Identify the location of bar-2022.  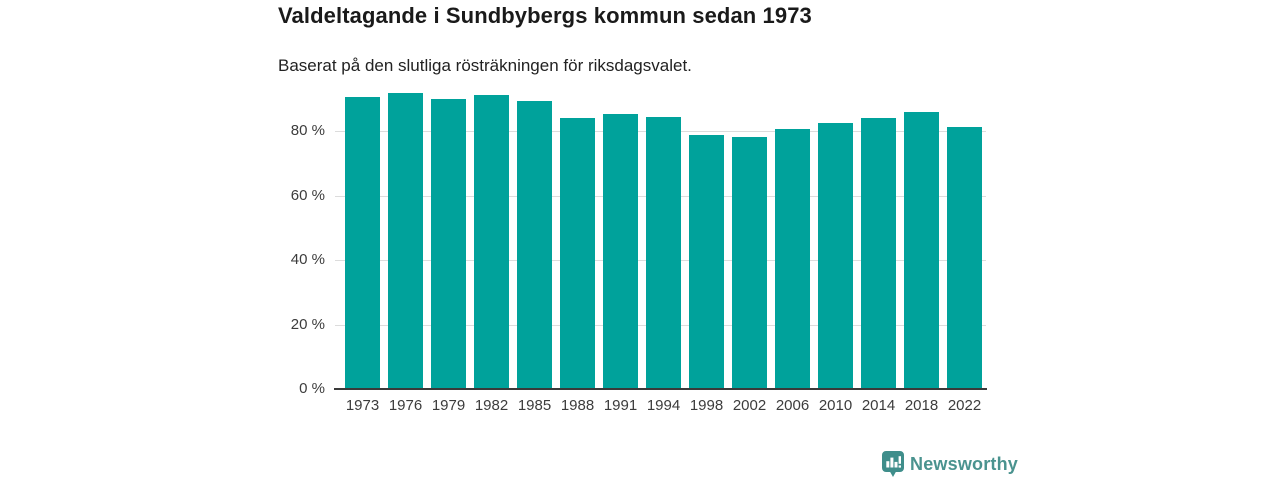
(964, 258).